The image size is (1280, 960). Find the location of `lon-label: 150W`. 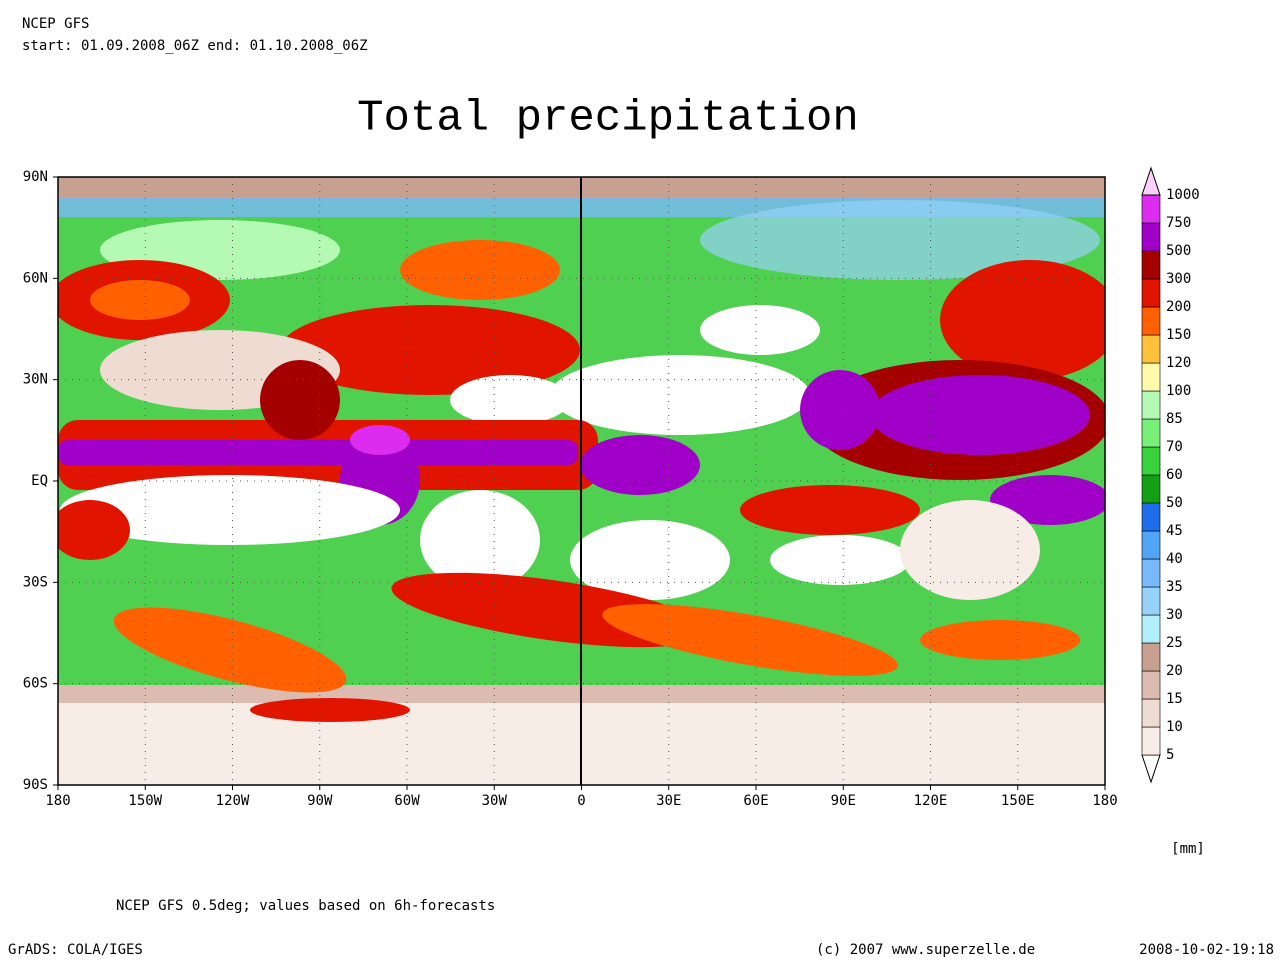

lon-label: 150W is located at coordinates (145, 801).